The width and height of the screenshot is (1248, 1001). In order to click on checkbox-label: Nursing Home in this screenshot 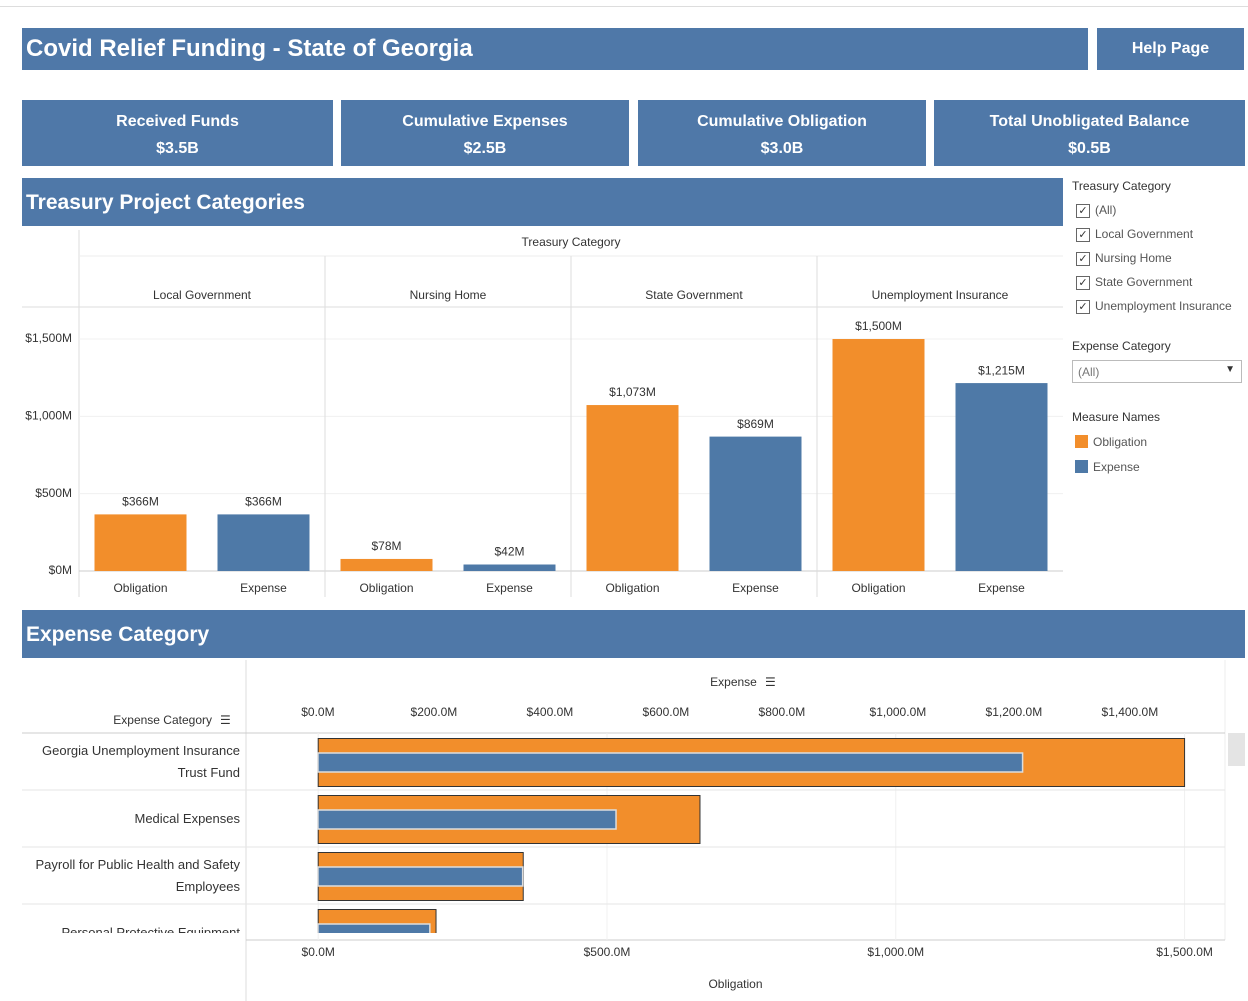, I will do `click(1133, 258)`.